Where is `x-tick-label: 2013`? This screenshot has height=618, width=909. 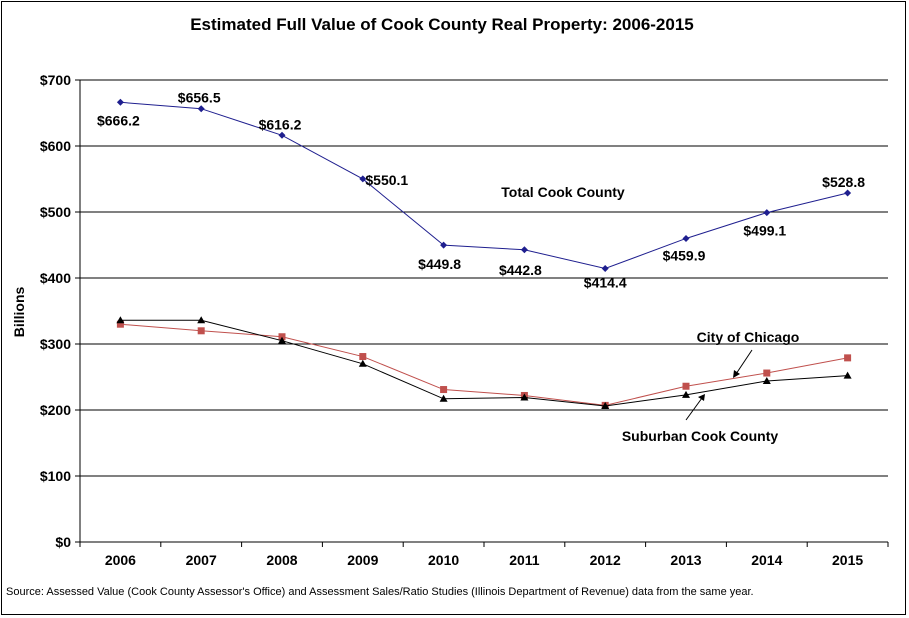
x-tick-label: 2013 is located at coordinates (685, 560).